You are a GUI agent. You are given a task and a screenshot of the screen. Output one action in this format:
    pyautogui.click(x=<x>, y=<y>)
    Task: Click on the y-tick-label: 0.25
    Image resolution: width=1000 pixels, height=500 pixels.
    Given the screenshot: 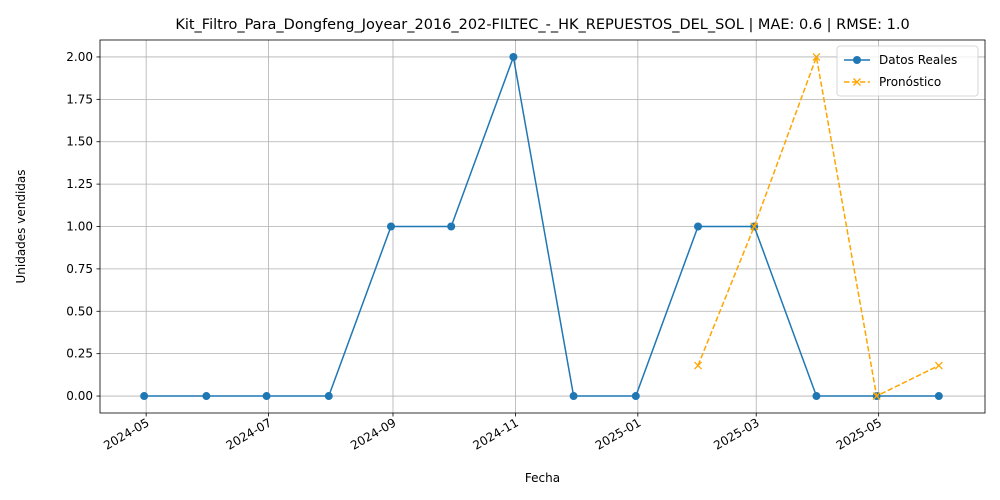 What is the action you would take?
    pyautogui.click(x=79, y=354)
    